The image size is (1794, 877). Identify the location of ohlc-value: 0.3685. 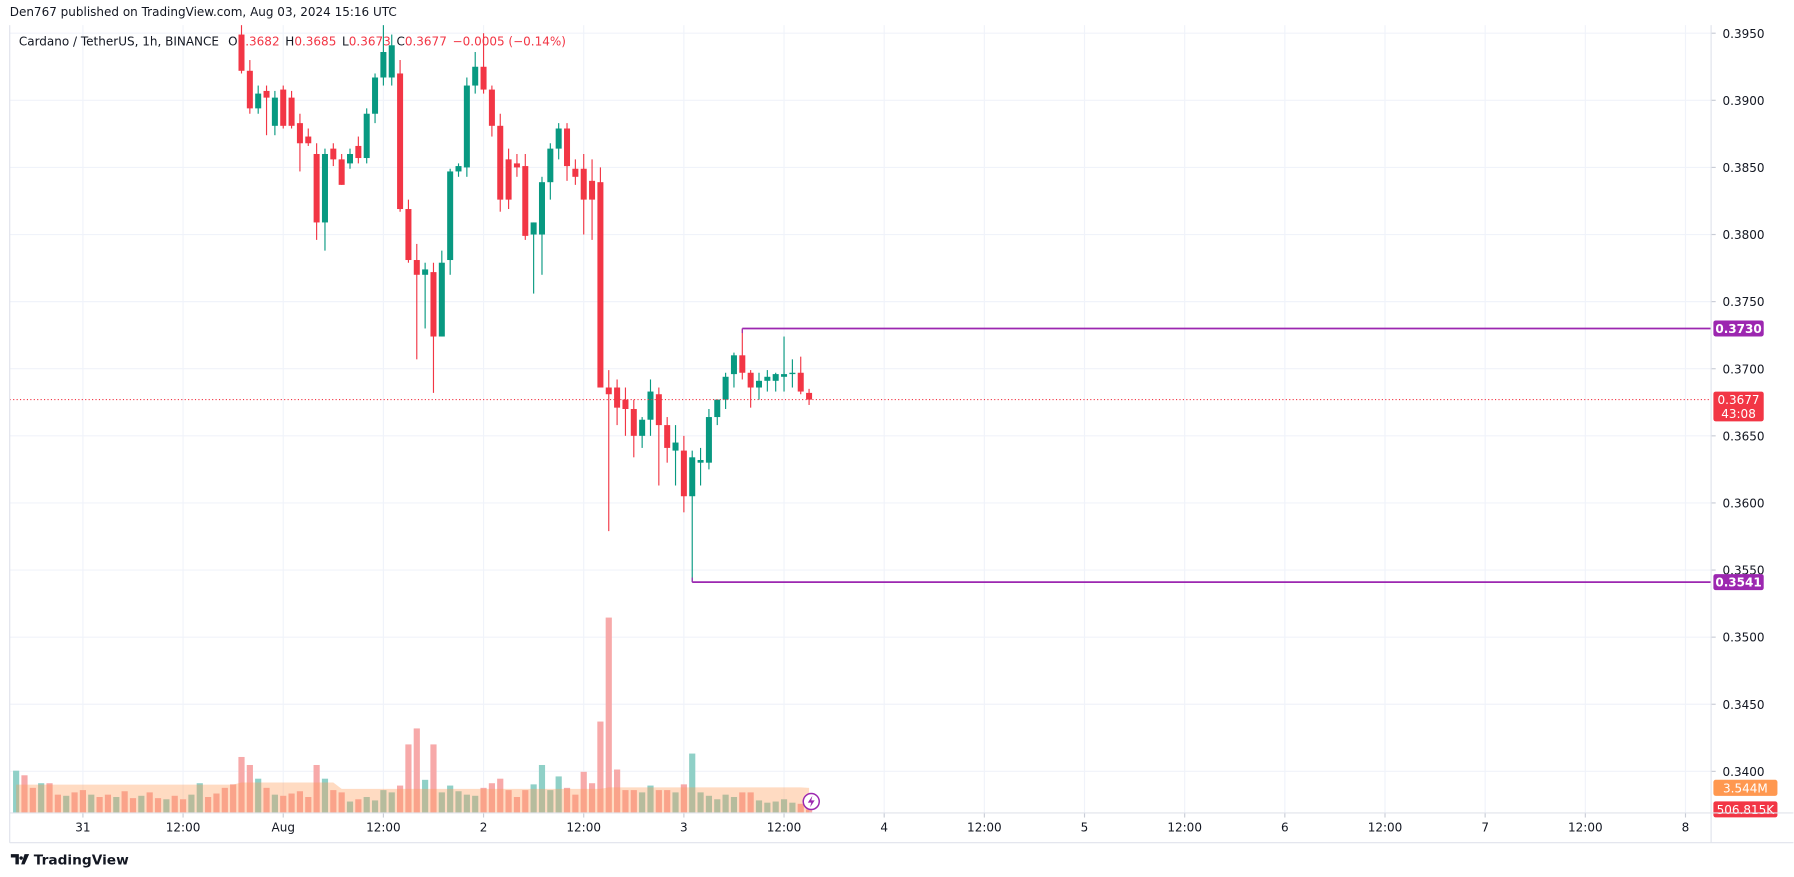
(315, 42).